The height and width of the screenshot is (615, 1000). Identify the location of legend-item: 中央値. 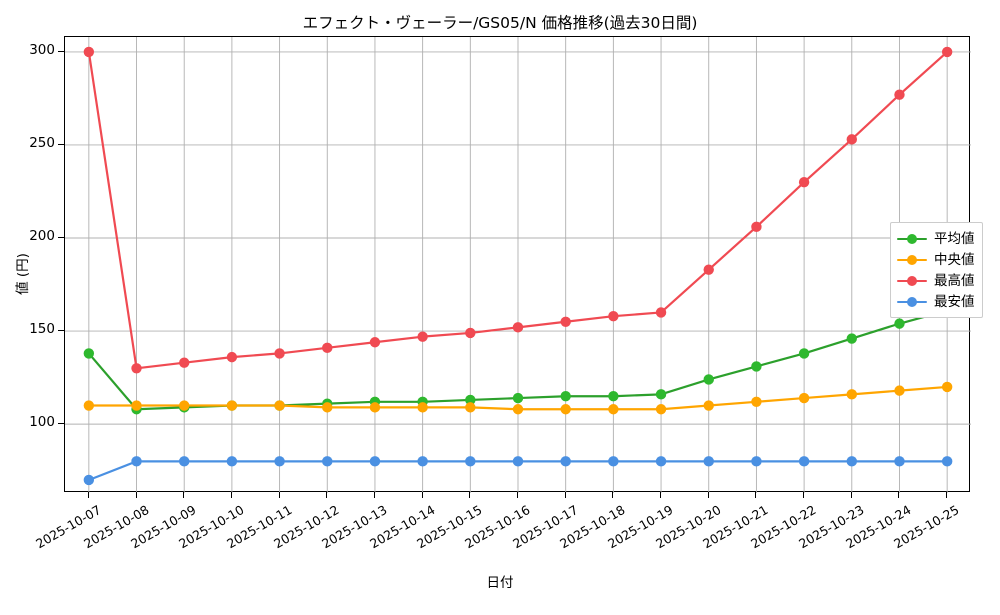
(936, 259).